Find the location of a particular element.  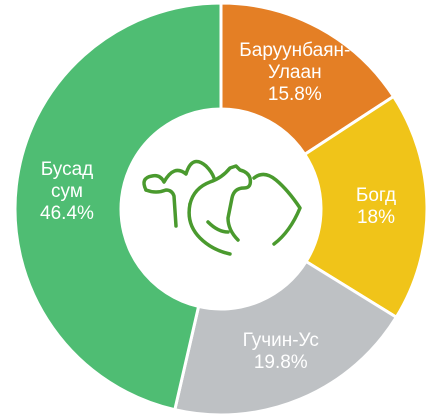

category-label: Гучин-Ус is located at coordinates (280, 340).